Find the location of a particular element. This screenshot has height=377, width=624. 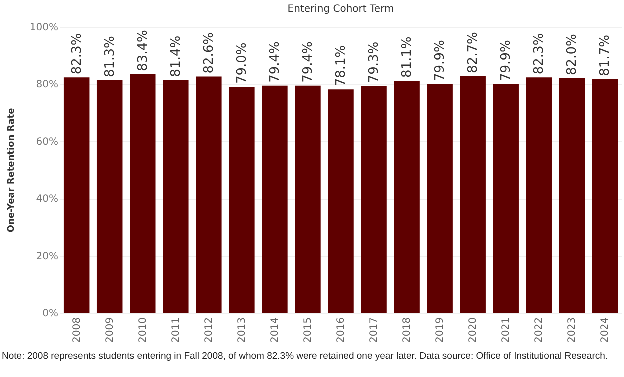

data-label: 81.4% is located at coordinates (176, 57).